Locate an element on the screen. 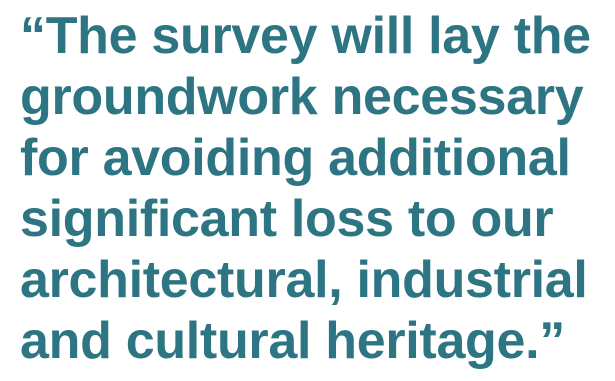 The width and height of the screenshot is (615, 381). quote-line-6: and cultural heritage.” is located at coordinates (292, 341).